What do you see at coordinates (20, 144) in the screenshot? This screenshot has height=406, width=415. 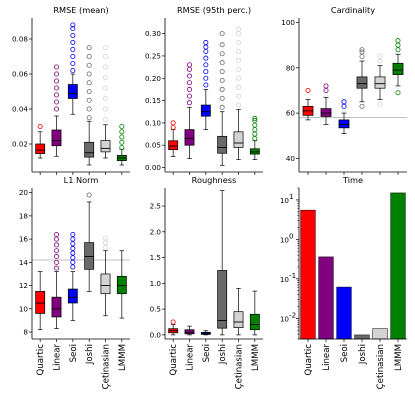 I see `y-tick-label: 0.02` at bounding box center [20, 144].